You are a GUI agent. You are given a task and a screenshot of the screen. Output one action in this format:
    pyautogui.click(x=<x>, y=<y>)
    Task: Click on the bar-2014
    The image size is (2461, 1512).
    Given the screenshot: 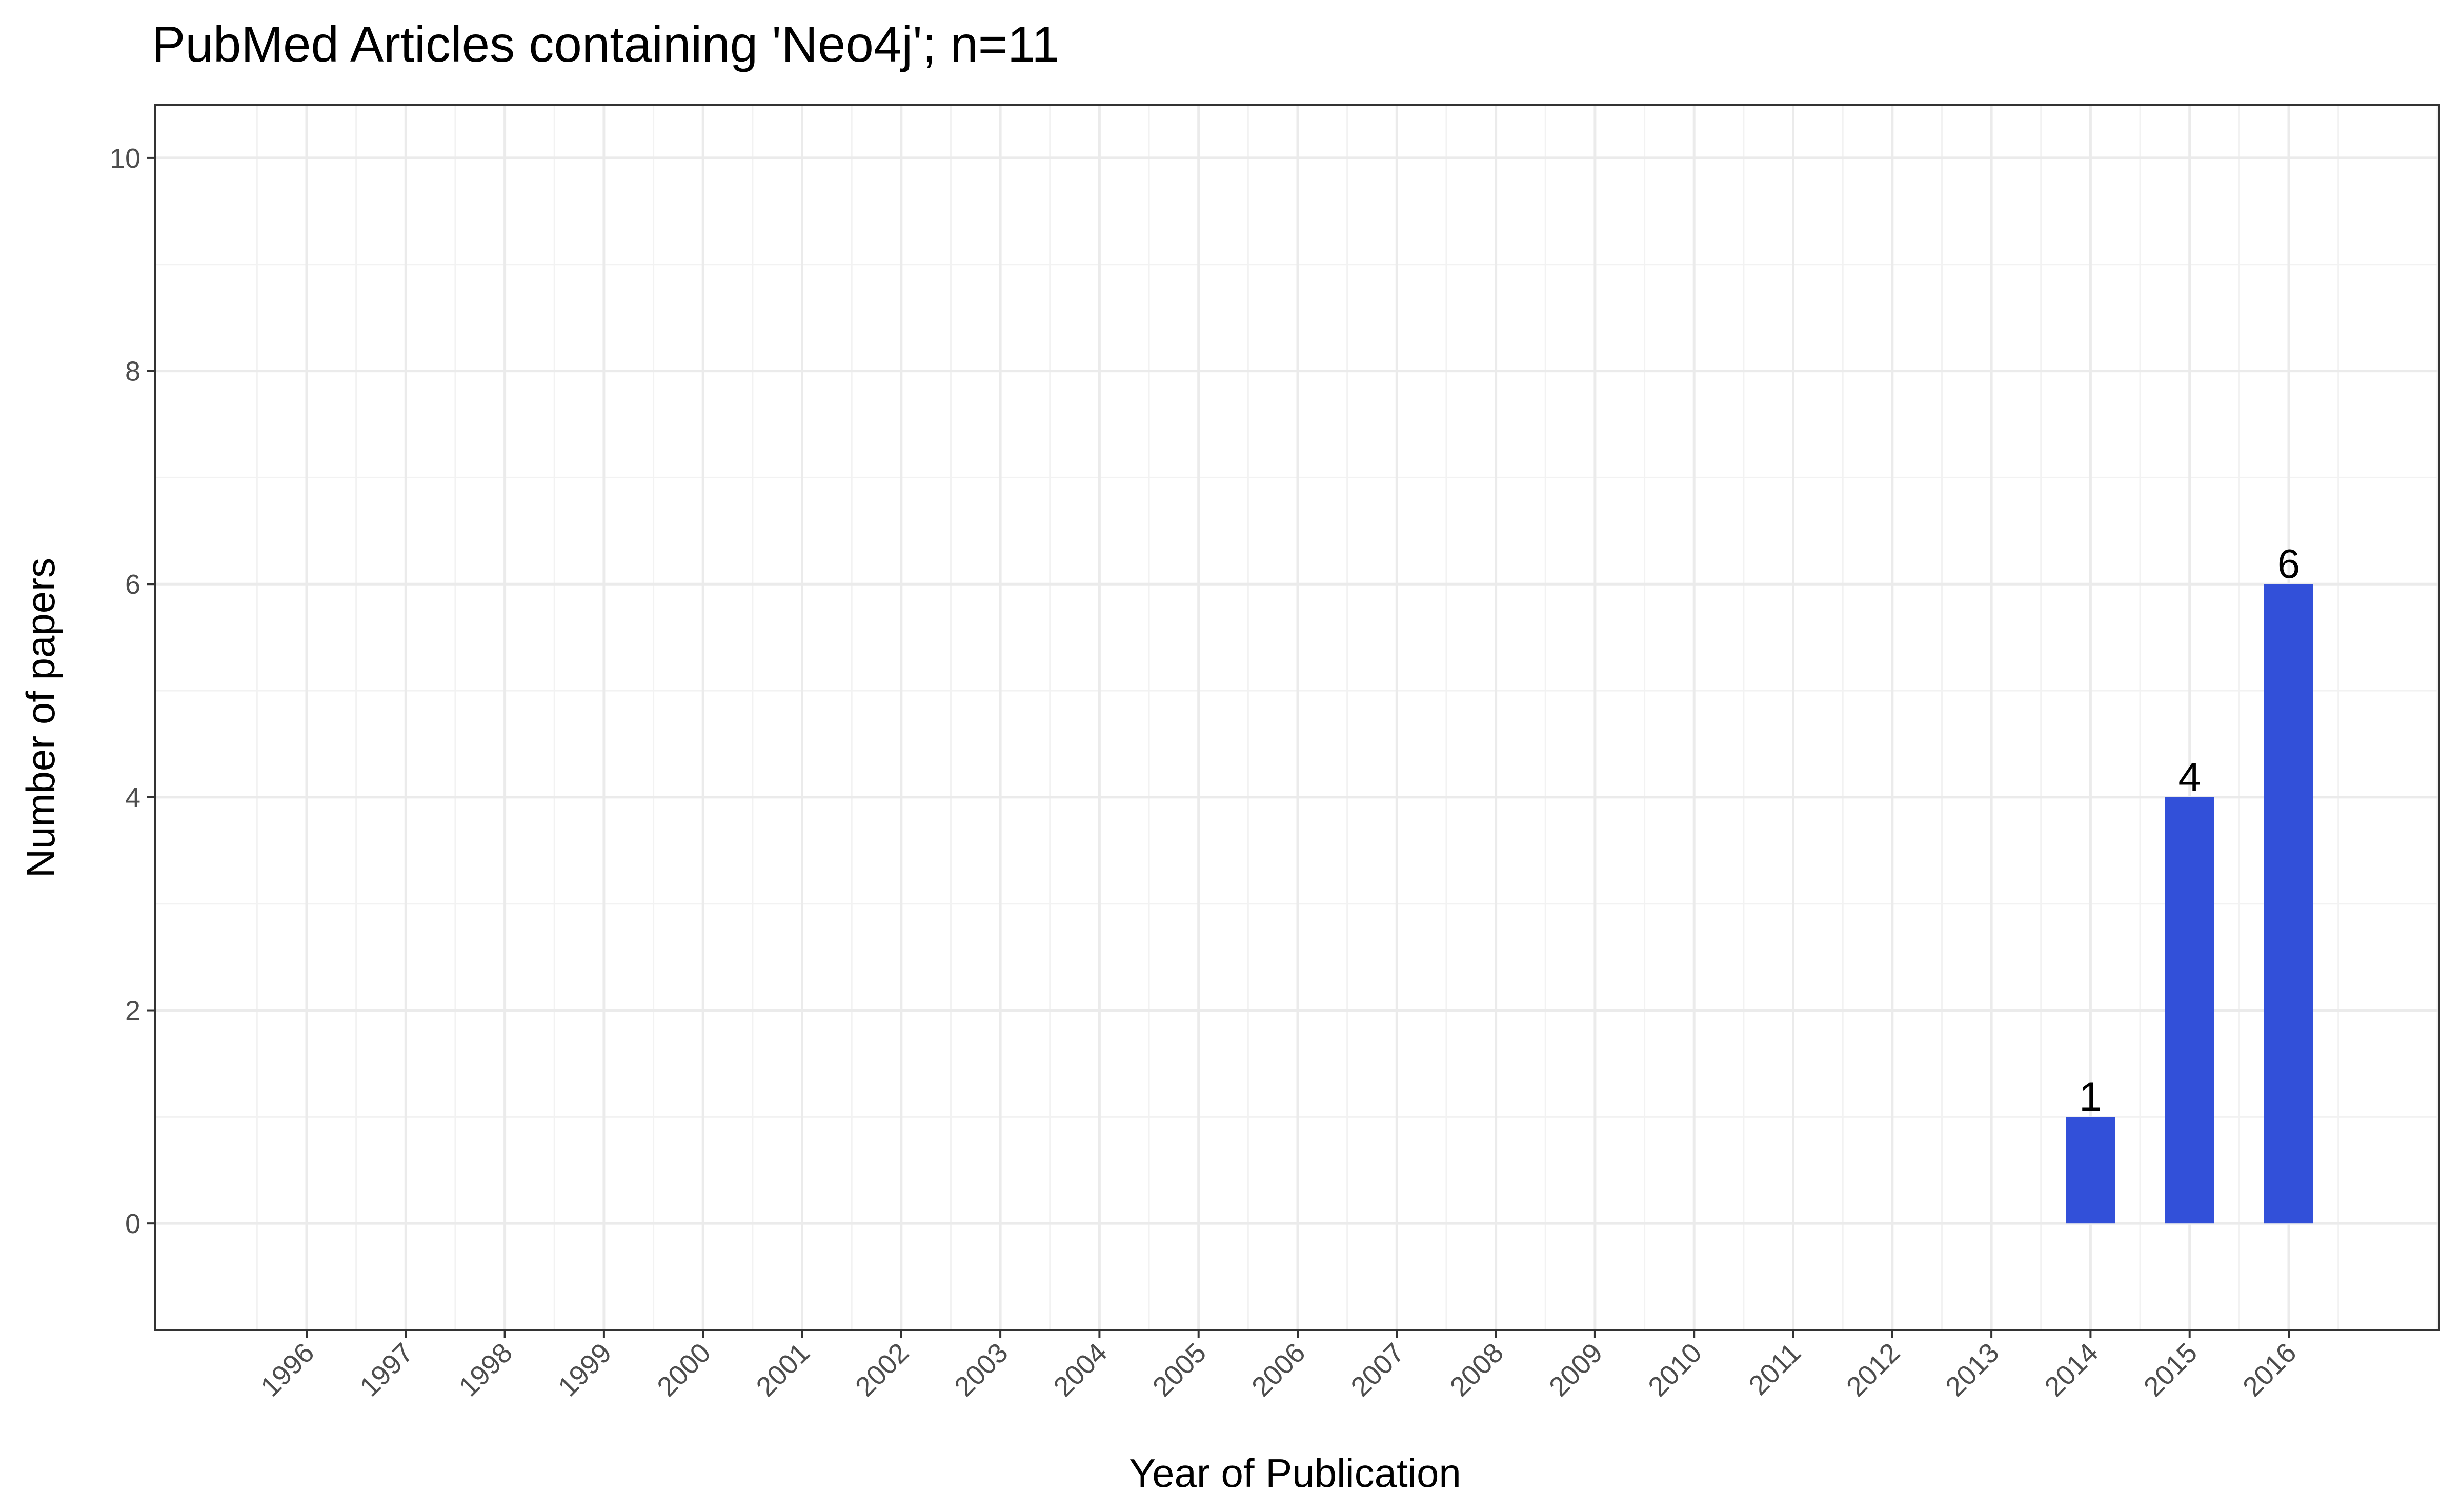 What is the action you would take?
    pyautogui.click(x=2090, y=1170)
    